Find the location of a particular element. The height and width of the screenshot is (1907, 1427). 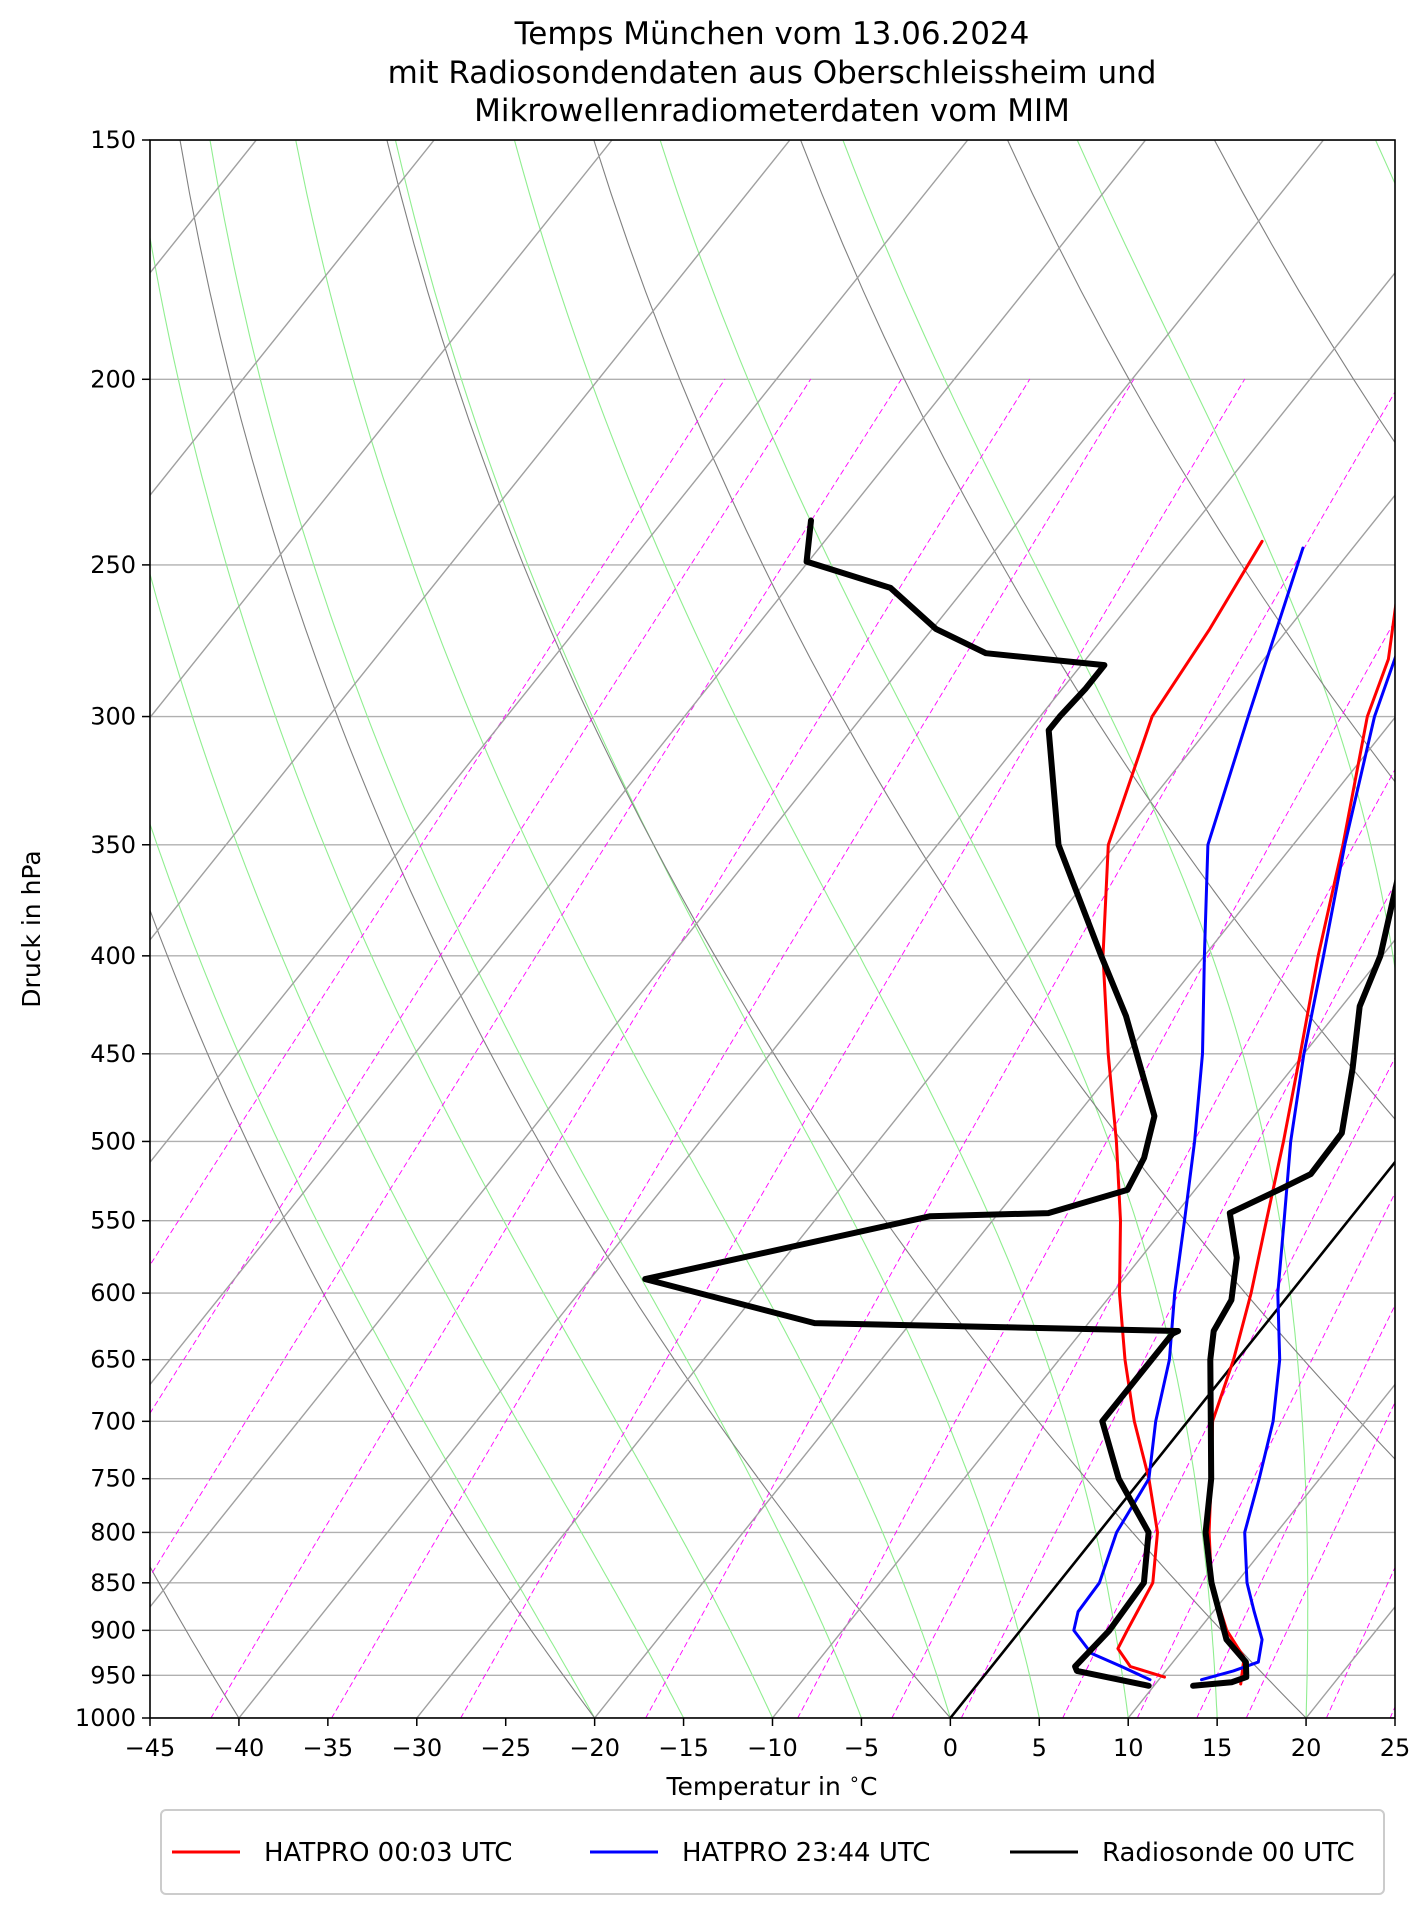

x-axis-ticks: −45 −40 −35 −30 −25 −20 −15 −10 −5 0 5 10 15 20 25 is located at coordinates (768, 1740).